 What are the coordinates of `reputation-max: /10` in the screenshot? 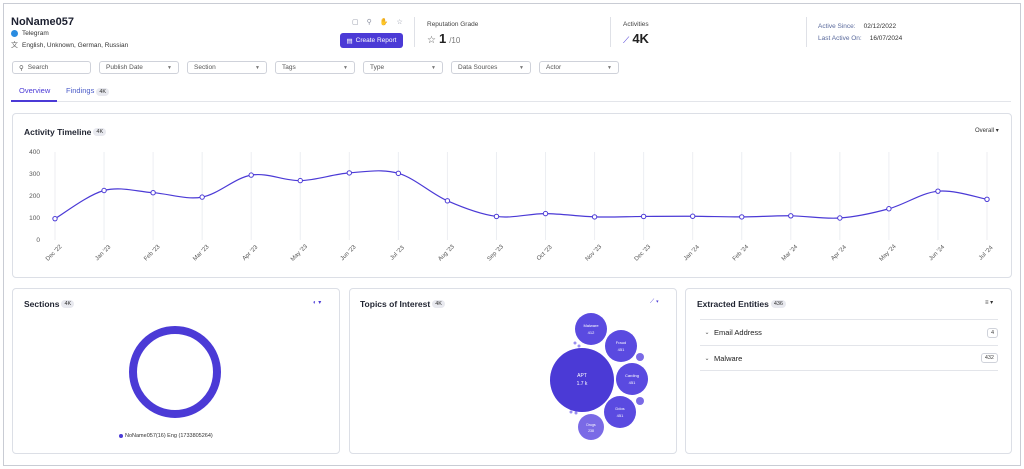 It's located at (455, 40).